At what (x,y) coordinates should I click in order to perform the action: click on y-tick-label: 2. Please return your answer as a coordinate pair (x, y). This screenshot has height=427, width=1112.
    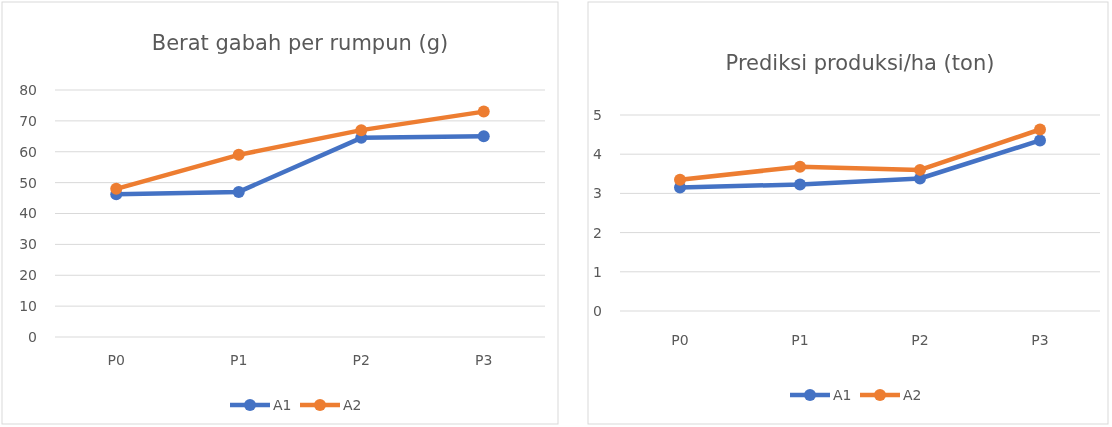
    Looking at the image, I should click on (597, 232).